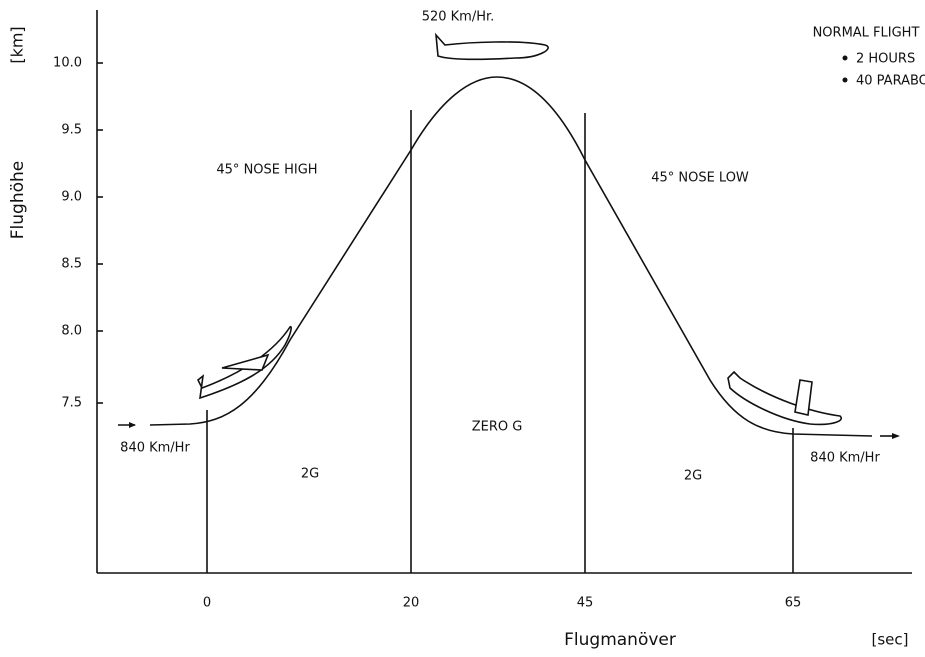  Describe the element at coordinates (71, 331) in the screenshot. I see `y-tick-label: 8.0` at that location.